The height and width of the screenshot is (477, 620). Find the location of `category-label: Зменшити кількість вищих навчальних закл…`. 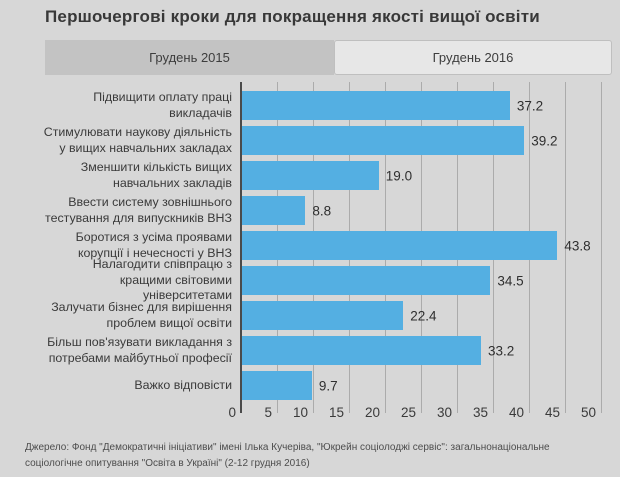

category-label: Зменшити кількість вищих навчальних закл… is located at coordinates (156, 175).